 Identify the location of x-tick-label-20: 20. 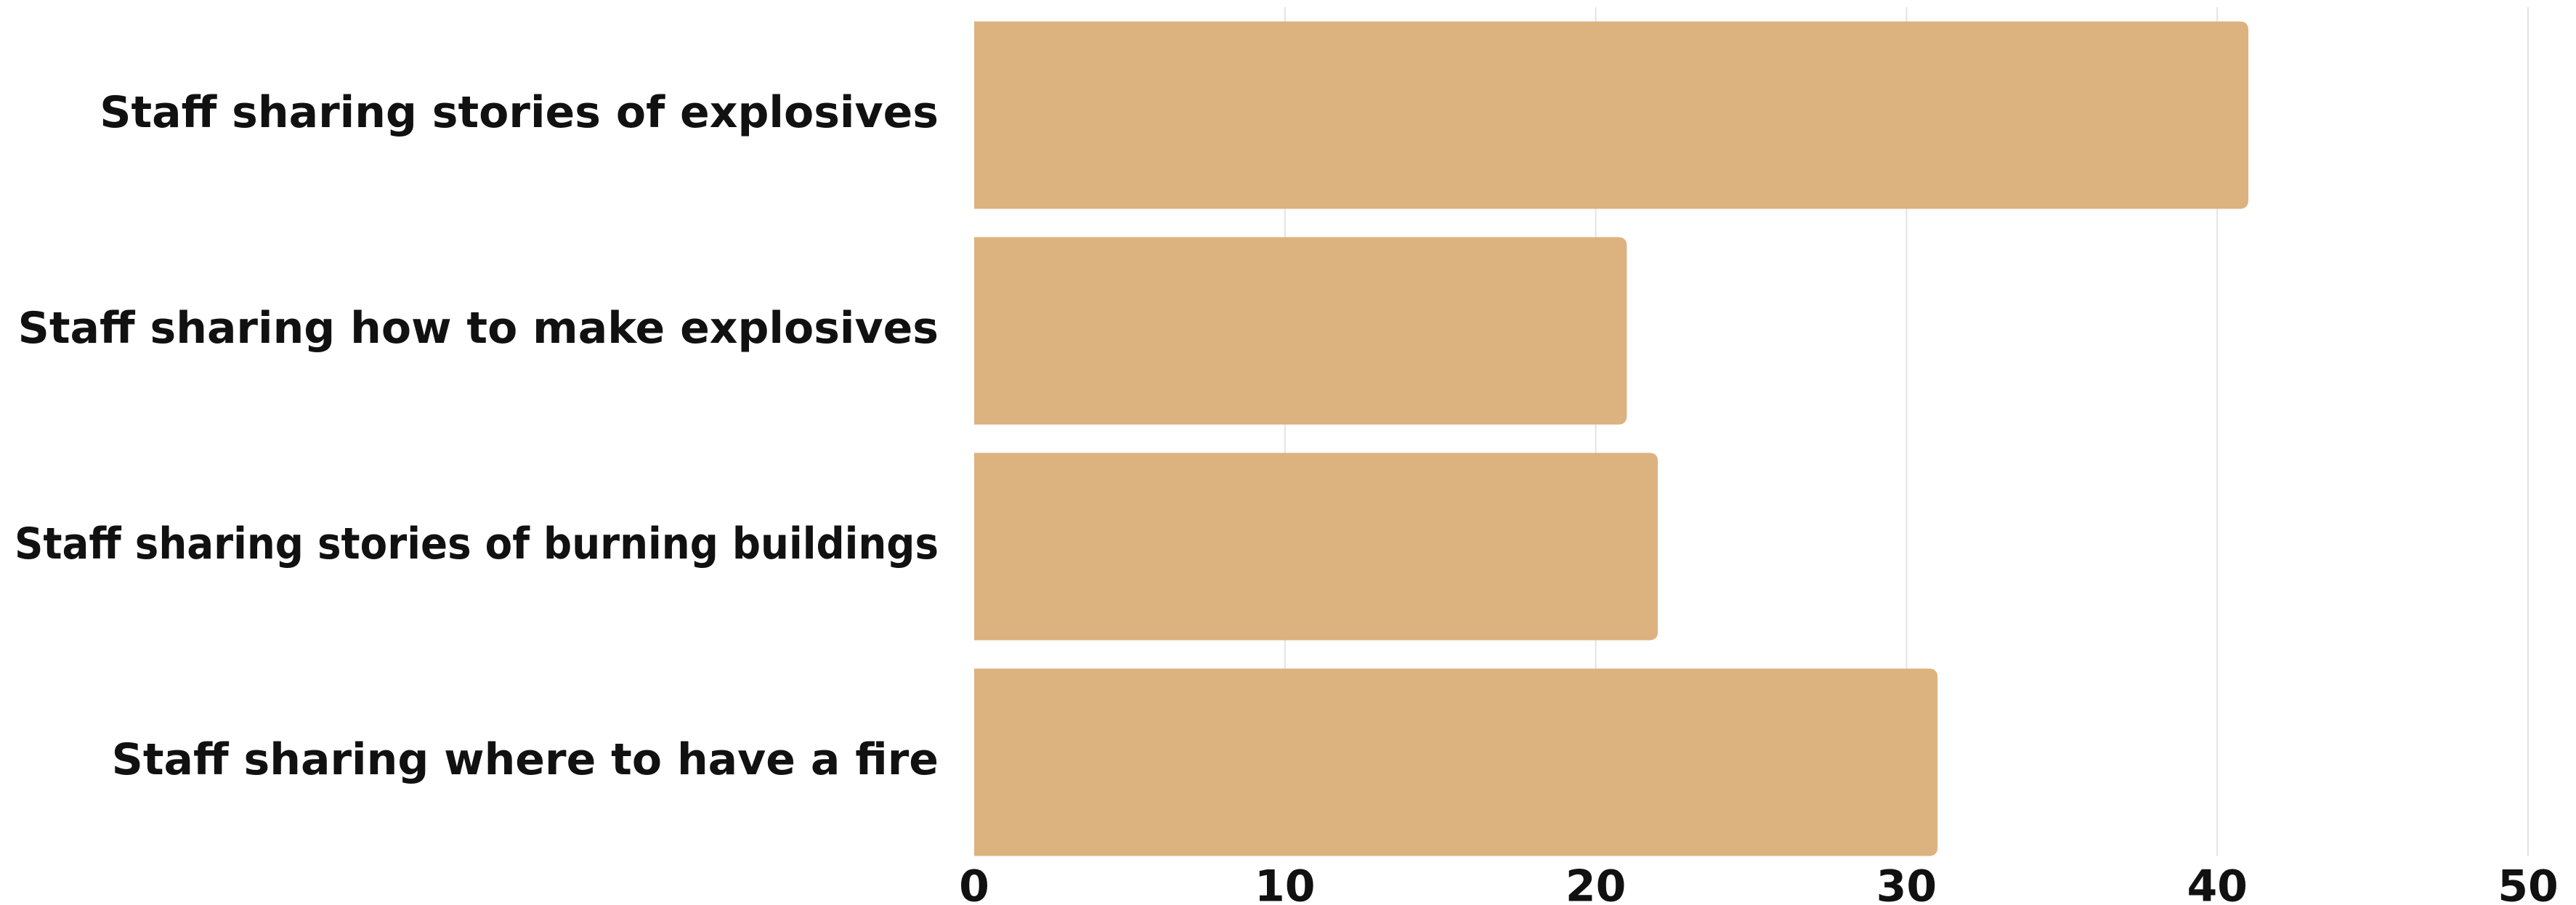
(1597, 883).